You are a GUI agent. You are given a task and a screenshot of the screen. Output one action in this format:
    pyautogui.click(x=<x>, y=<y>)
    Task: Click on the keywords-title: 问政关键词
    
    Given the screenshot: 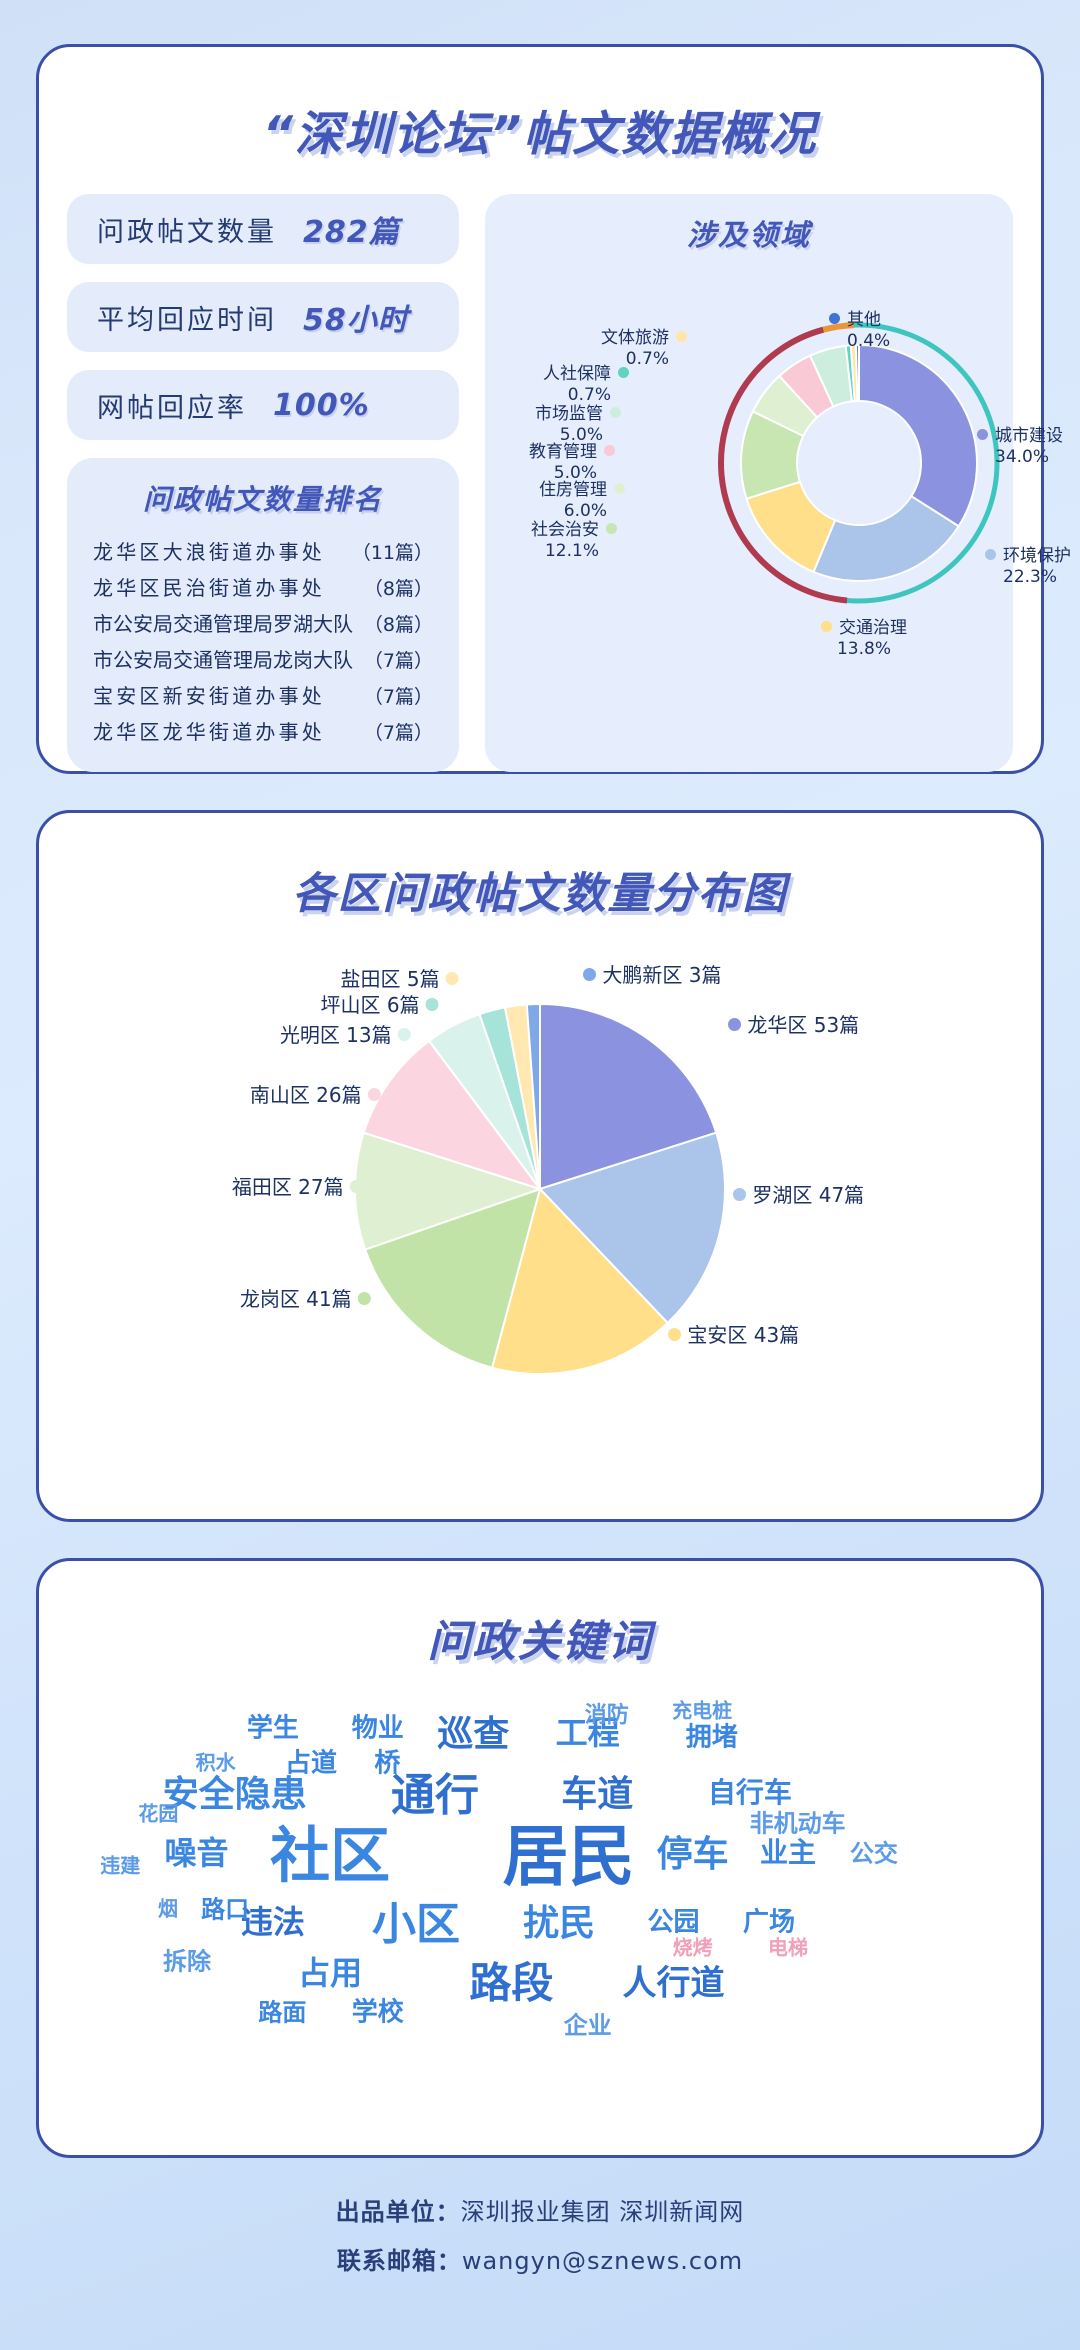 What is the action you would take?
    pyautogui.click(x=540, y=1642)
    